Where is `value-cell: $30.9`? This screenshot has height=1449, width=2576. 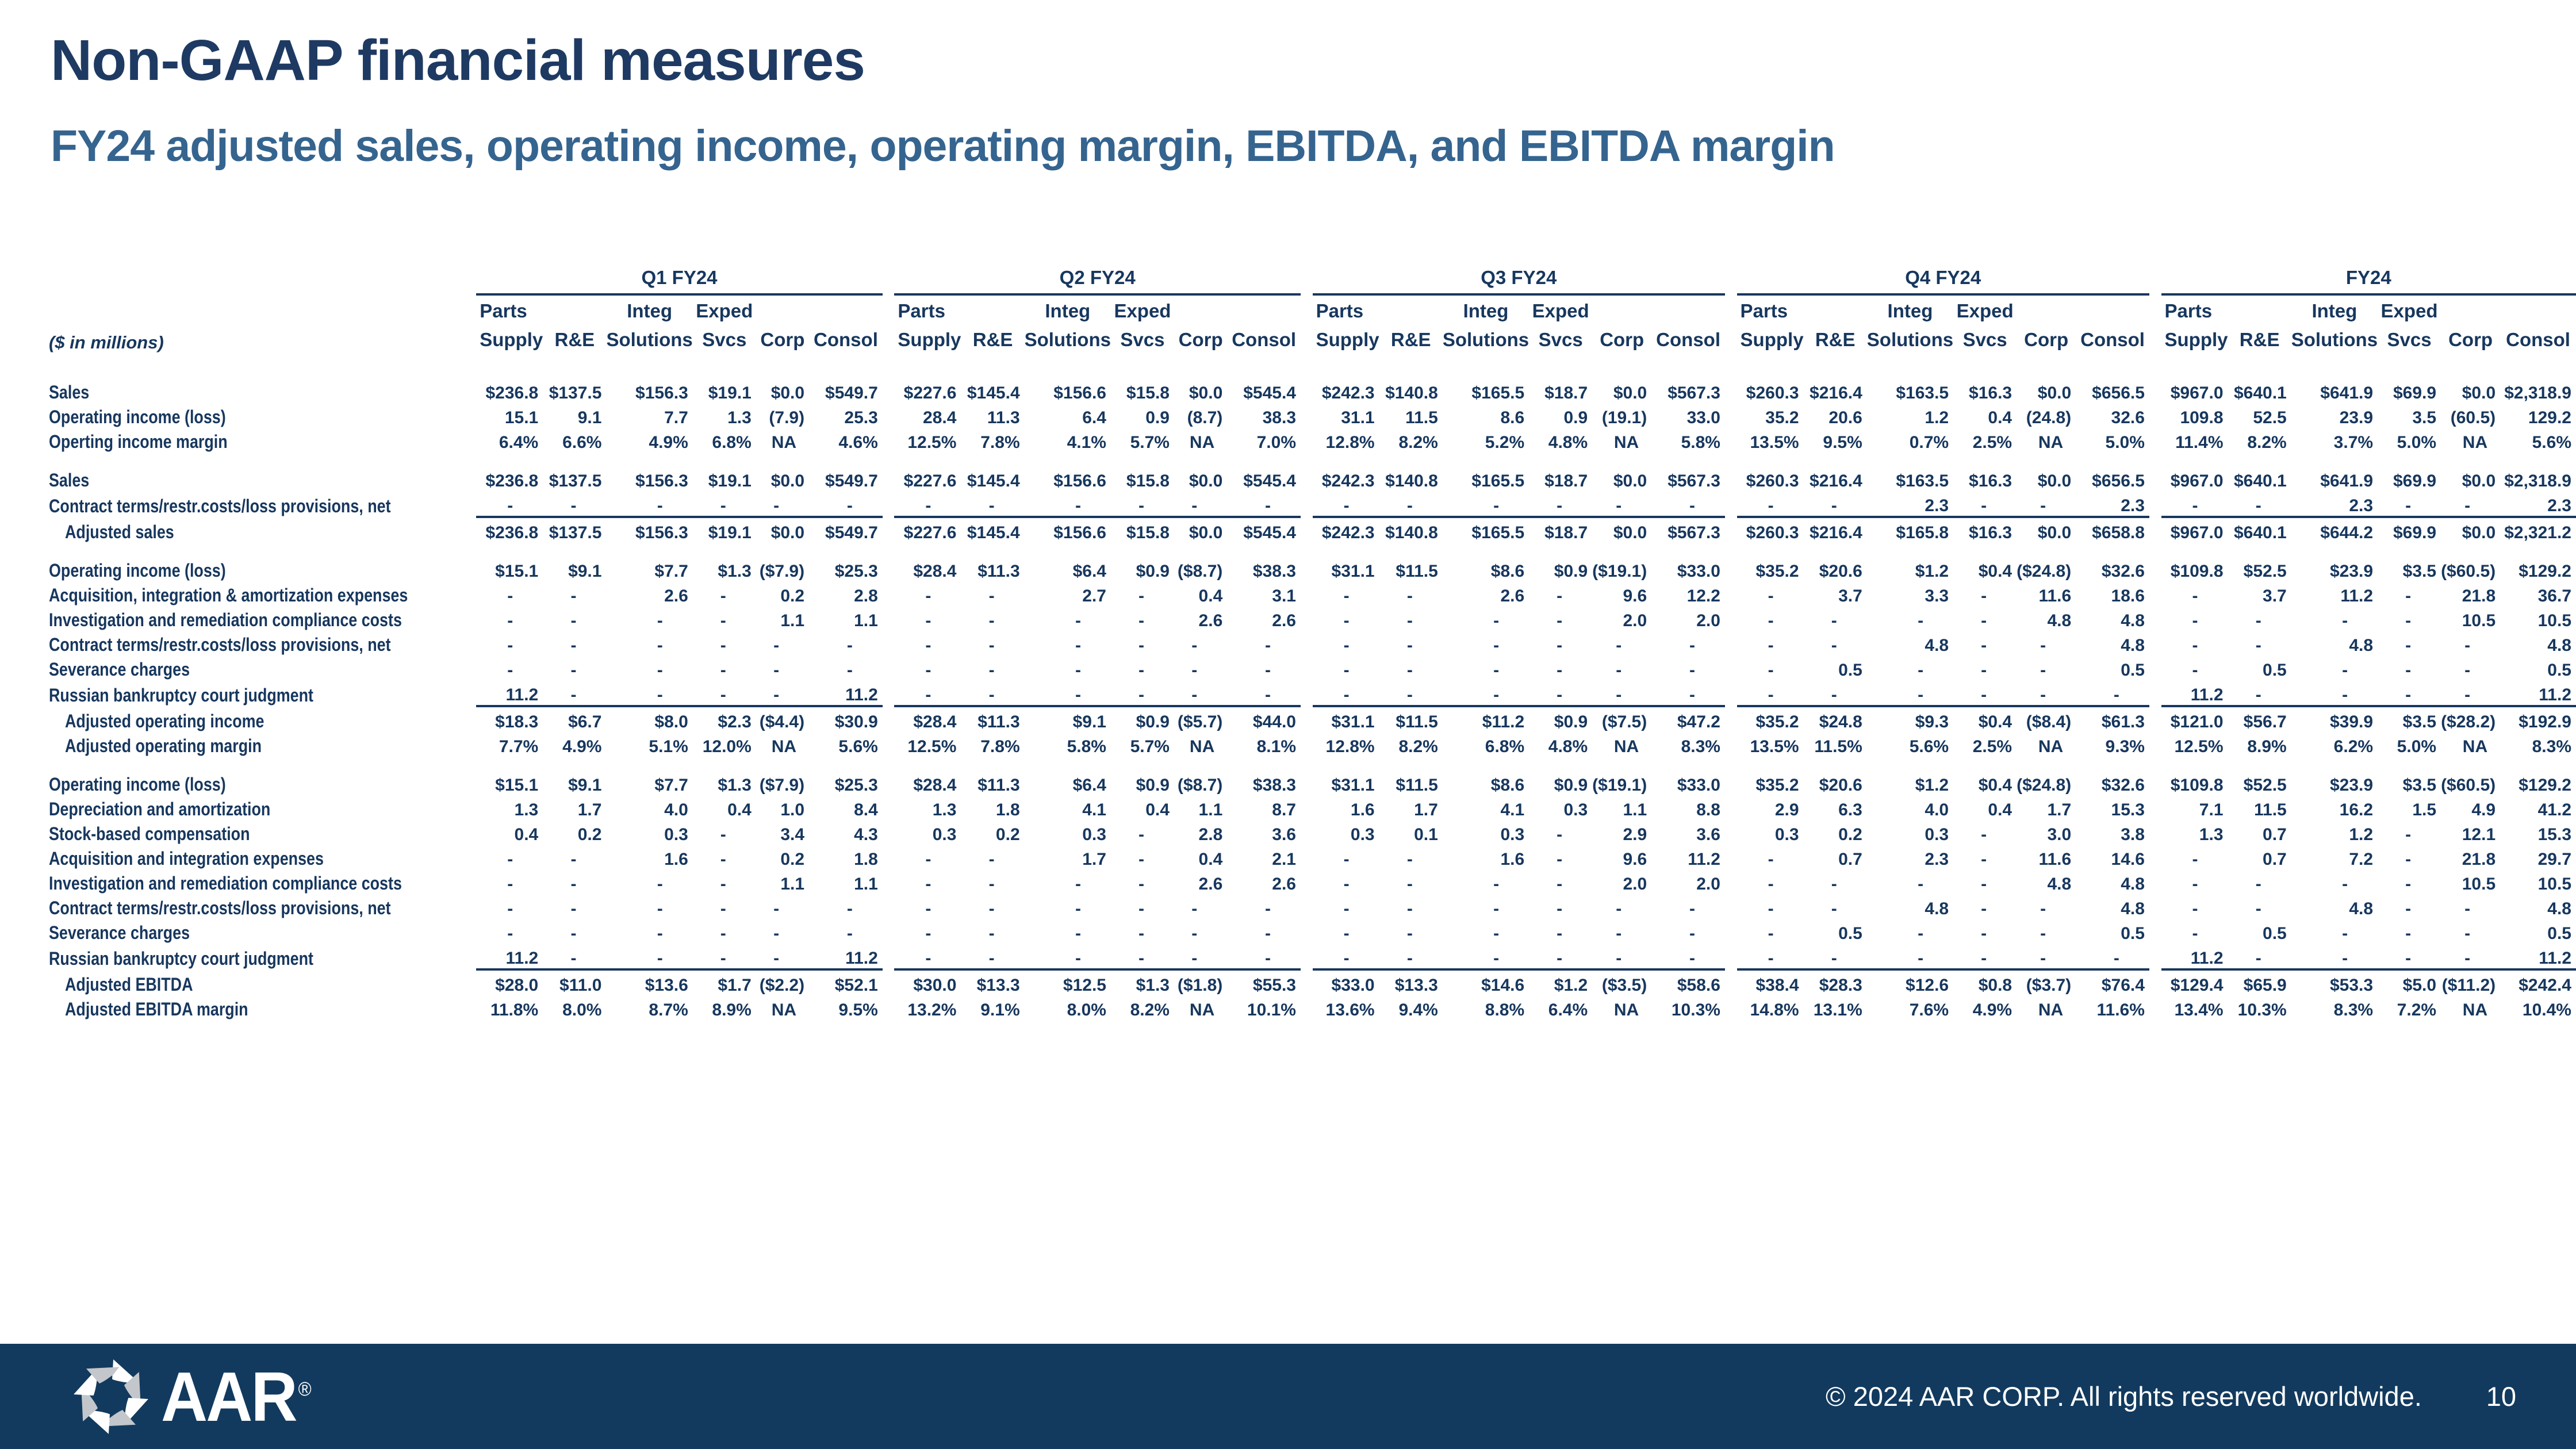 value-cell: $30.9 is located at coordinates (846, 718).